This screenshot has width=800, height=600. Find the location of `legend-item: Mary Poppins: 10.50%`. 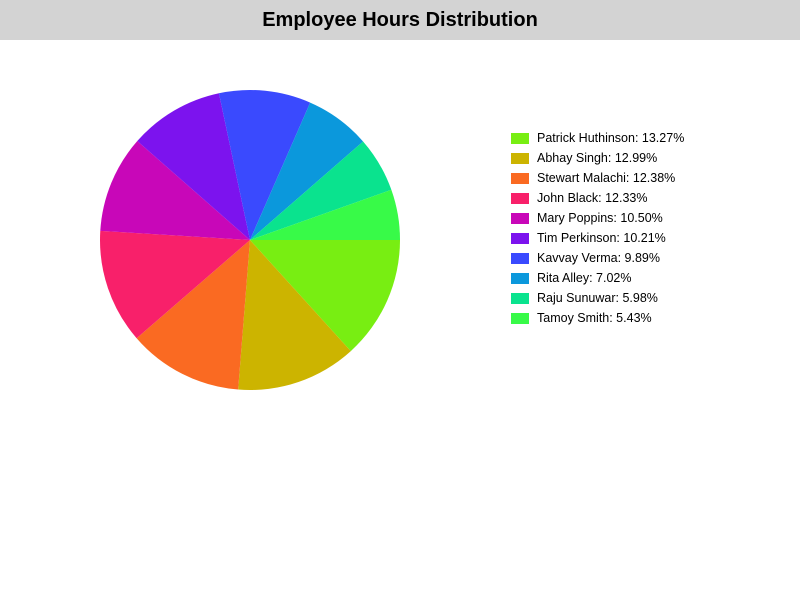

legend-item: Mary Poppins: 10.50% is located at coordinates (597, 218).